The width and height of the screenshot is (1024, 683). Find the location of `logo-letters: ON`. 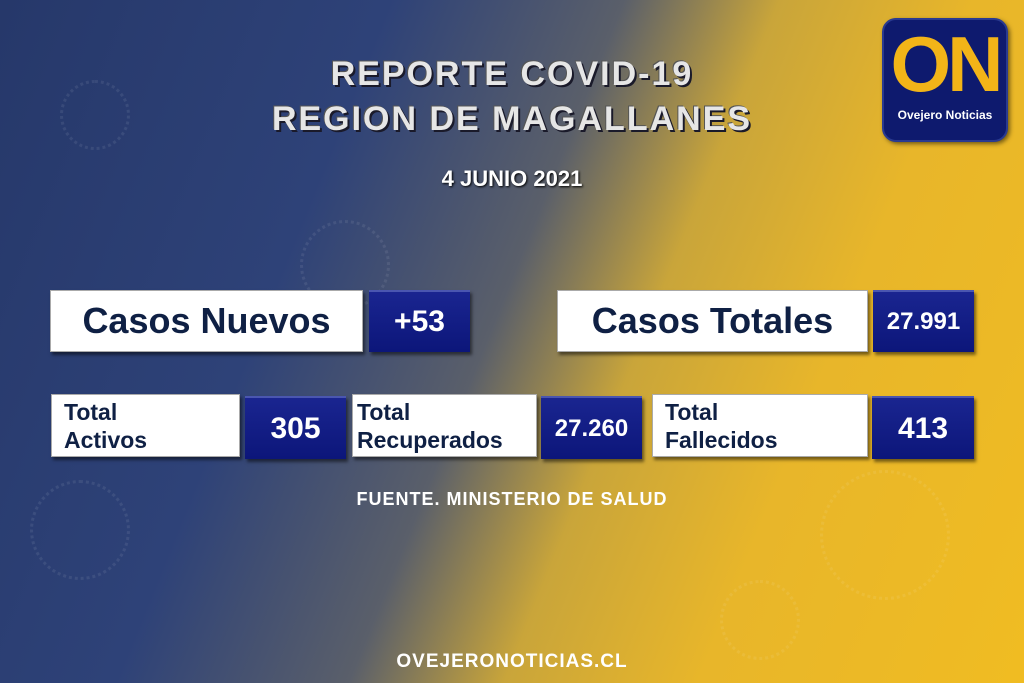

logo-letters: ON is located at coordinates (947, 64).